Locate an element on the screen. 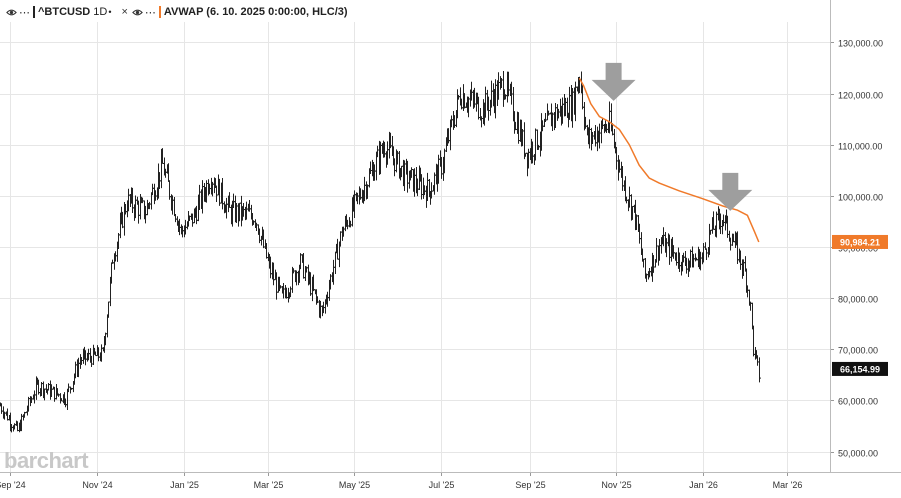  price-tags: 90,984.21 66,154.99 is located at coordinates (860, 305).